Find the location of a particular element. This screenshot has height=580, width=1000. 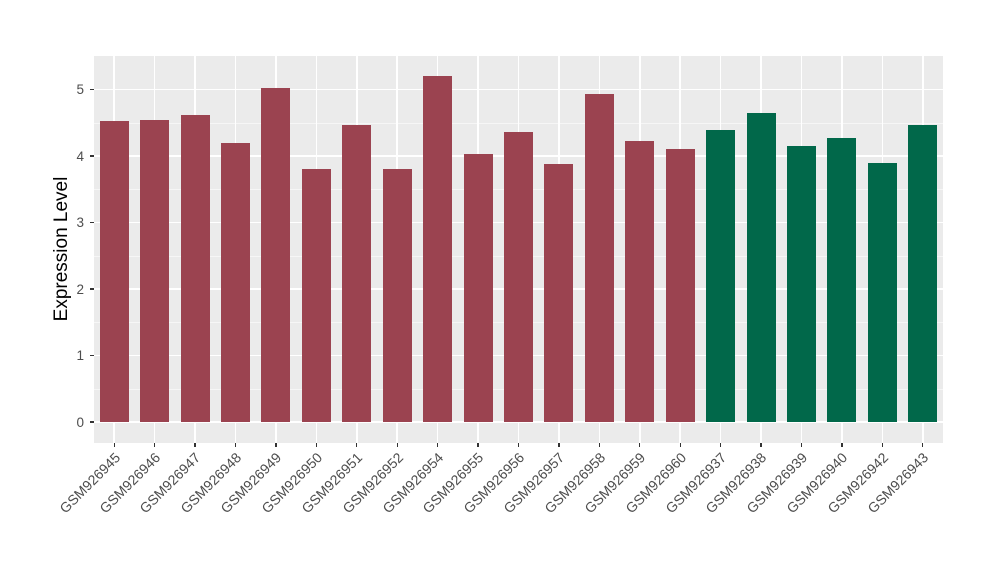

bar-GSM926938 is located at coordinates (761, 267).